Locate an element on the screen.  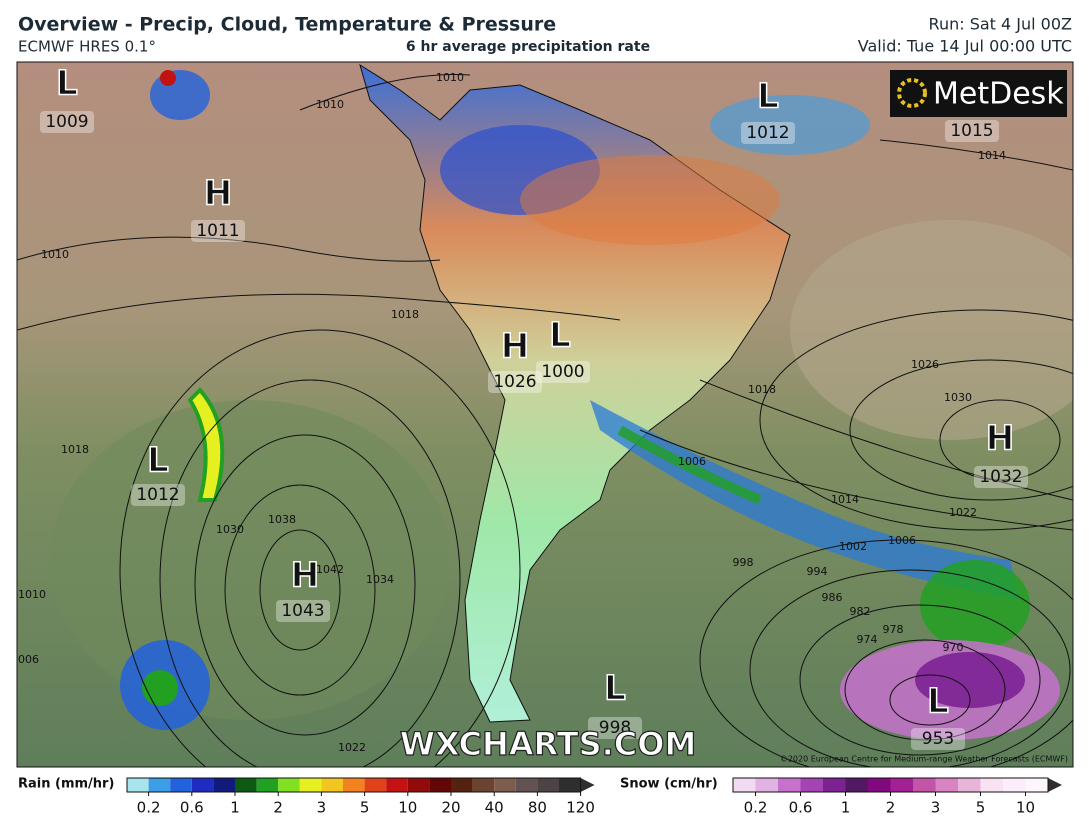
snow-legend-label: Snow (cm/hr) is located at coordinates (669, 784).